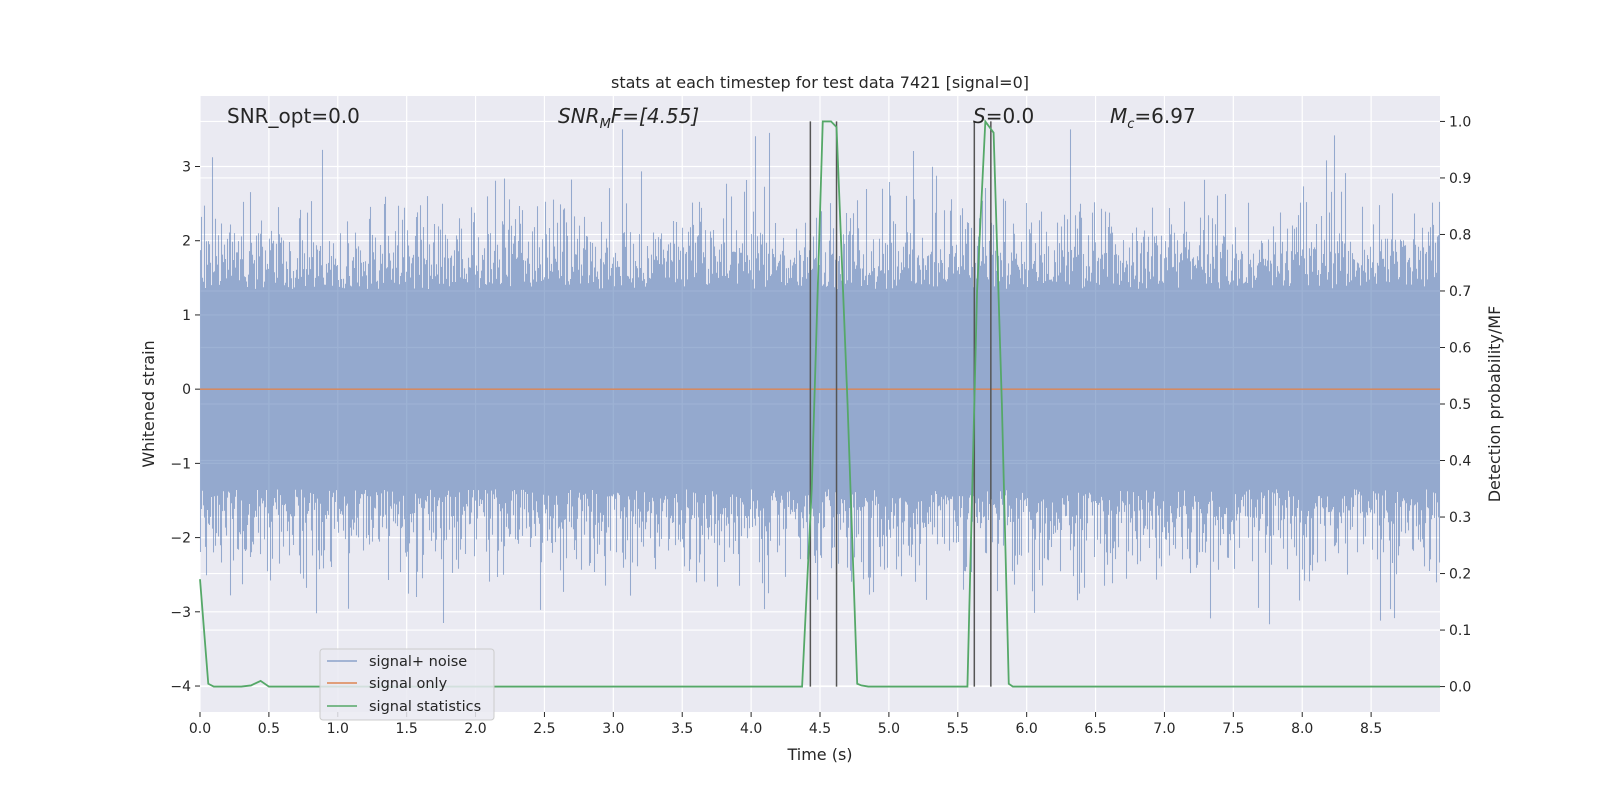 Image resolution: width=1600 pixels, height=800 pixels. What do you see at coordinates (1460, 122) in the screenshot?
I see `y2-tick-label: 1.0` at bounding box center [1460, 122].